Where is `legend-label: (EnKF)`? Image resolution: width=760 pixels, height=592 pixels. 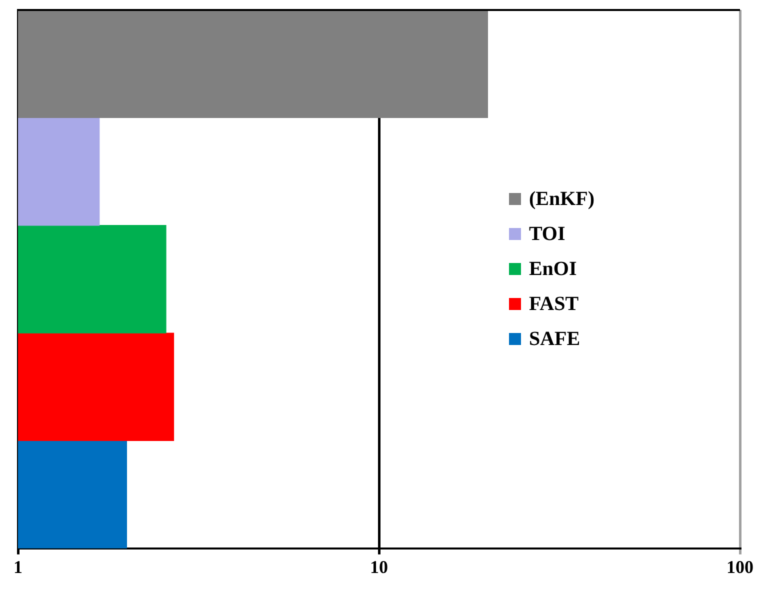 legend-label: (EnKF) is located at coordinates (561, 199).